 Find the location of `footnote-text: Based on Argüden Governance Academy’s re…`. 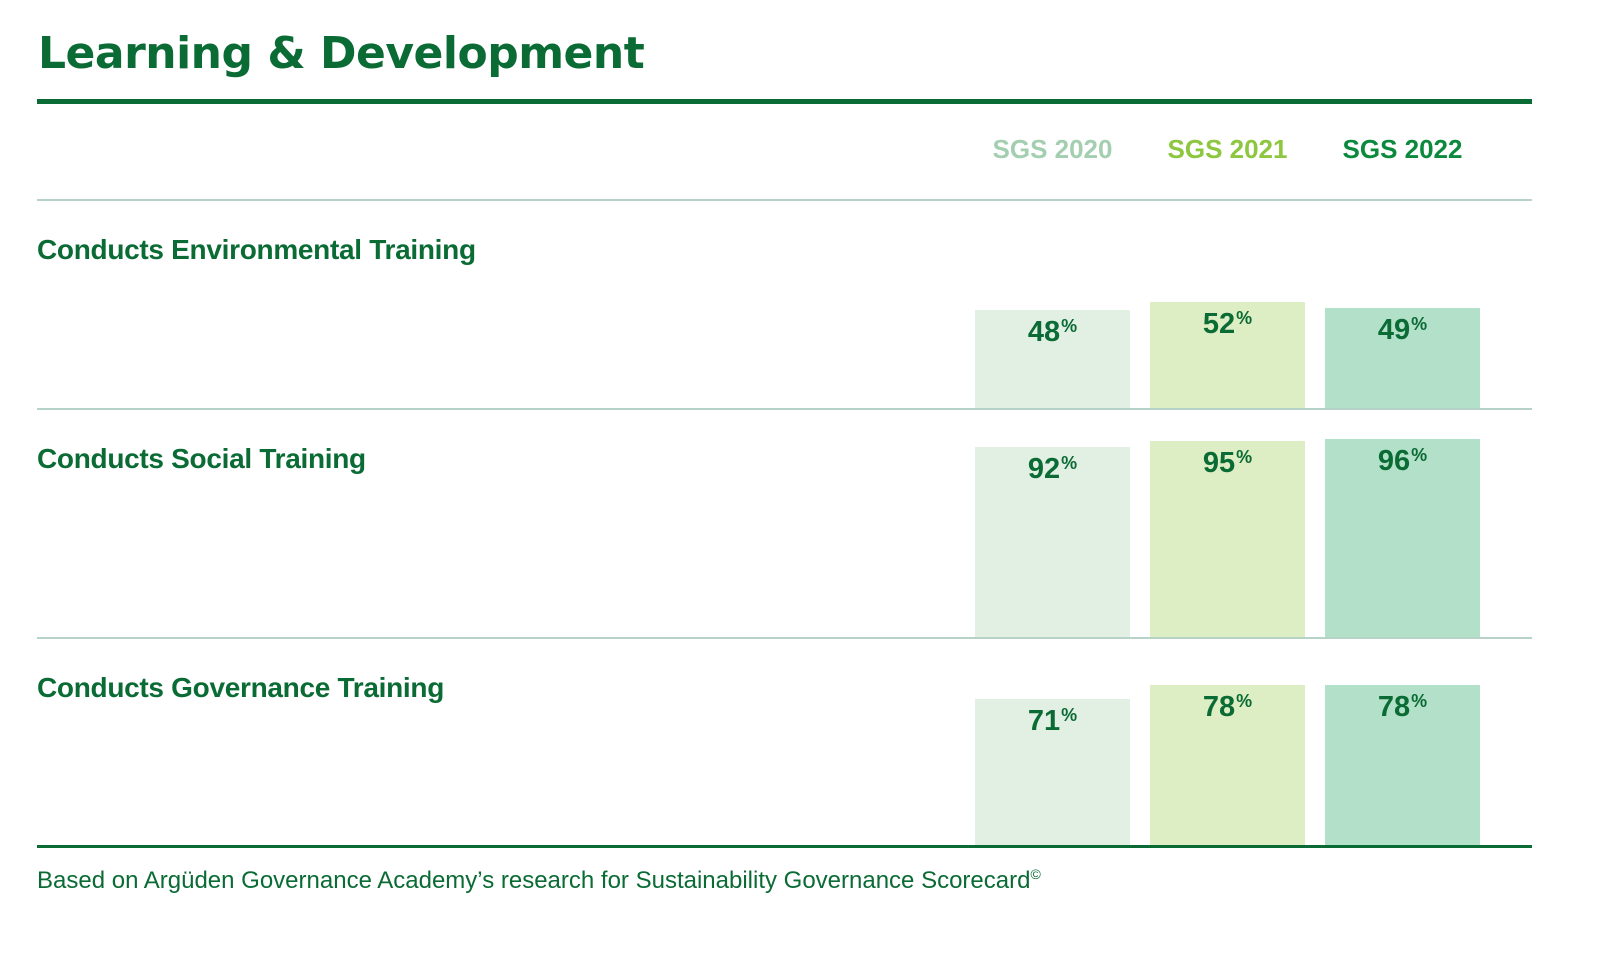

footnote-text: Based on Argüden Governance Academy’s re… is located at coordinates (534, 880).